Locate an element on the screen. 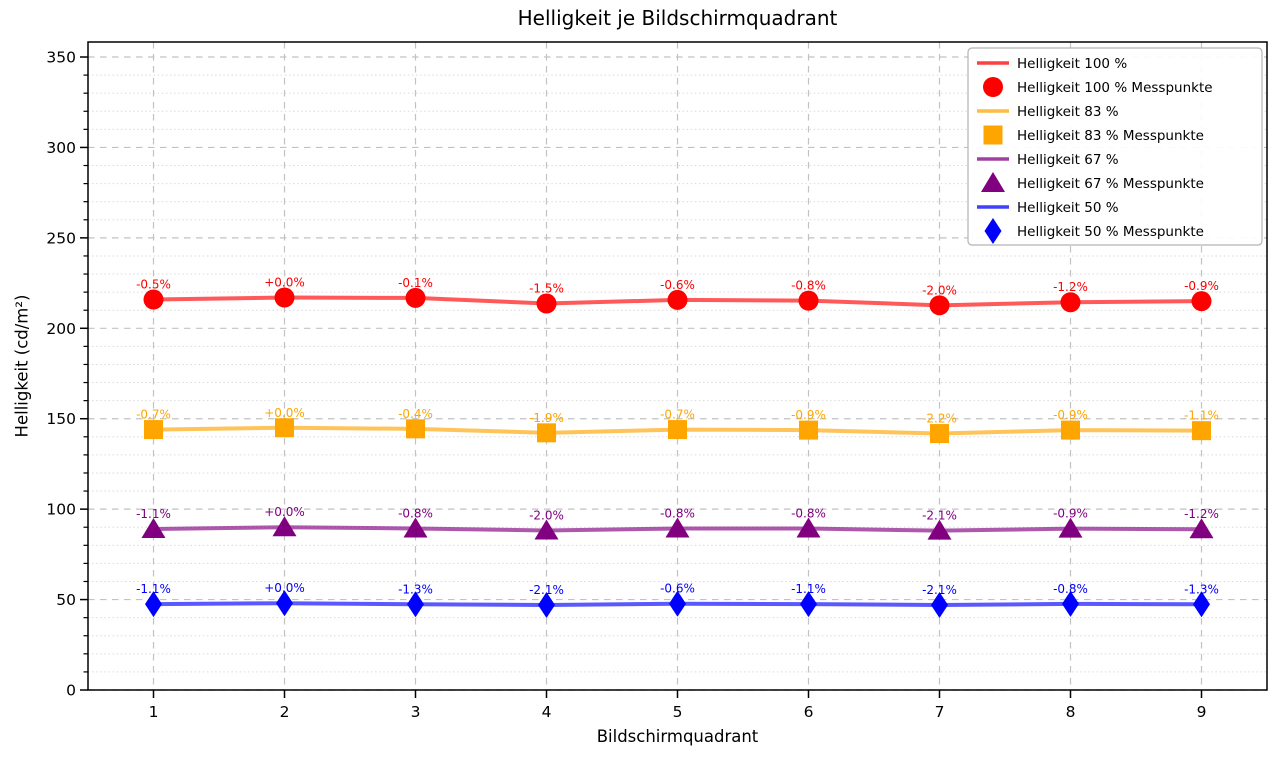 Image resolution: width=1280 pixels, height=763 pixels. marker-helligkeit-100-q4 is located at coordinates (546, 303).